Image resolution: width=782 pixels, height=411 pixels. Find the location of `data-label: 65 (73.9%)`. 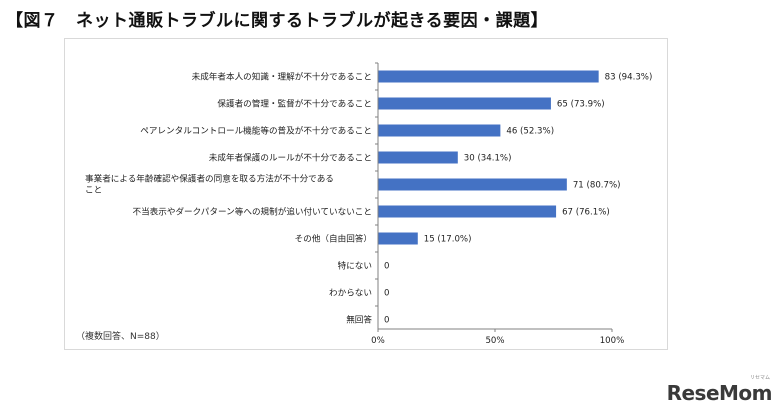

data-label: 65 (73.9%) is located at coordinates (581, 105).